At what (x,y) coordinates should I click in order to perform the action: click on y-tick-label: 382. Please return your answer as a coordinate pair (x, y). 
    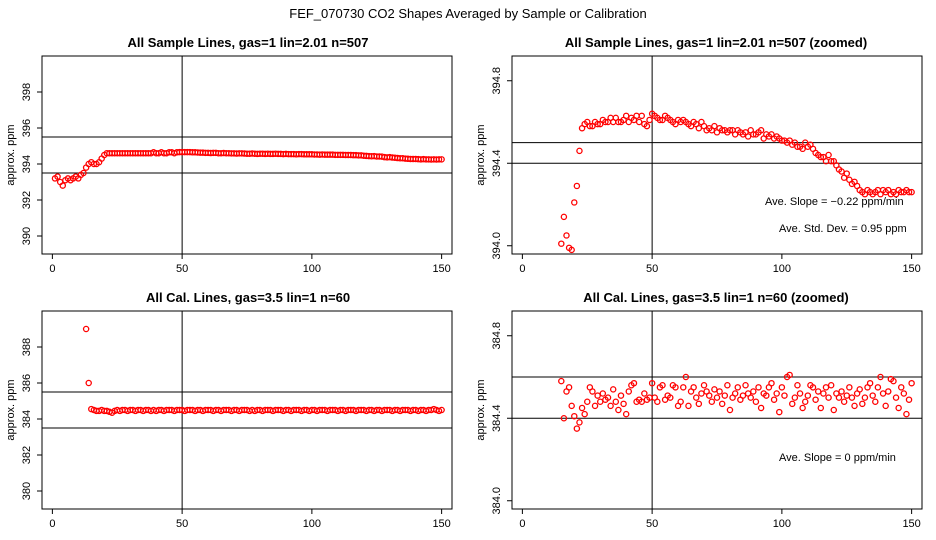
    Looking at the image, I should click on (27, 455).